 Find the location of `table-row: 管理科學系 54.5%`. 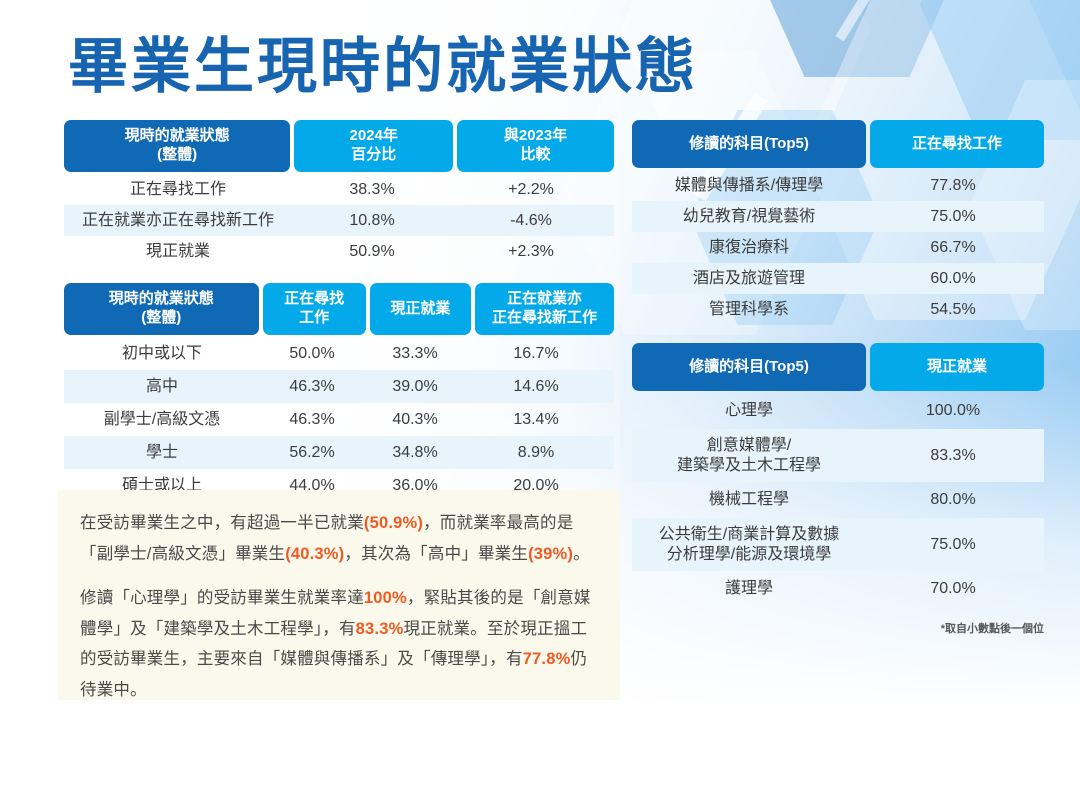

table-row: 管理科學系 54.5% is located at coordinates (838, 309).